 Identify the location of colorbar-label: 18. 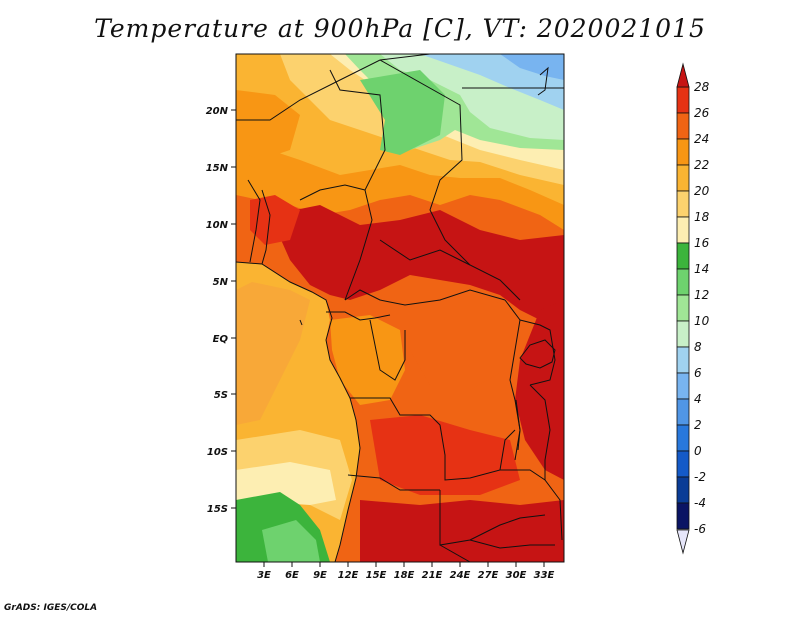
(702, 217).